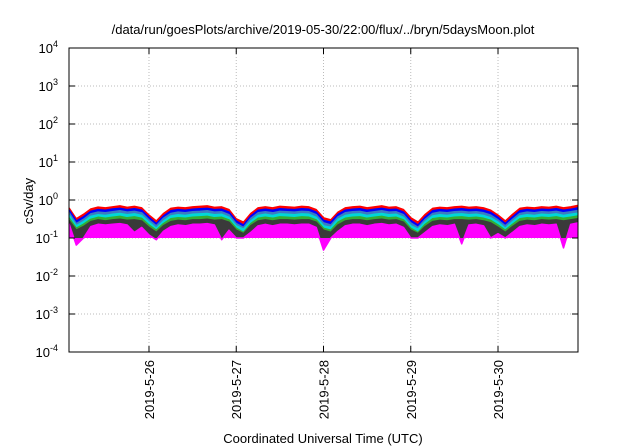 The image size is (640, 448). Describe the element at coordinates (47, 313) in the screenshot. I see `y-tick-label: 10⁻³` at that location.